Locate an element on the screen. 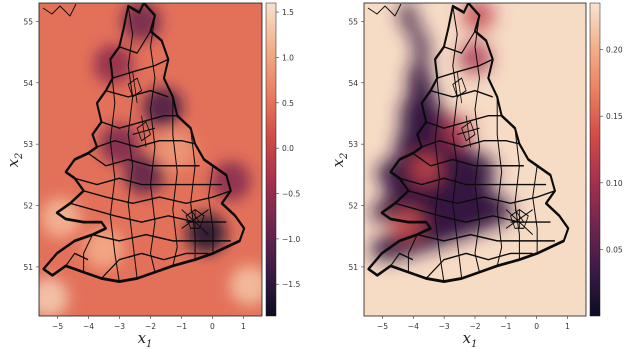 The width and height of the screenshot is (630, 349). plot1-x-tick-label: −3 is located at coordinates (119, 326).